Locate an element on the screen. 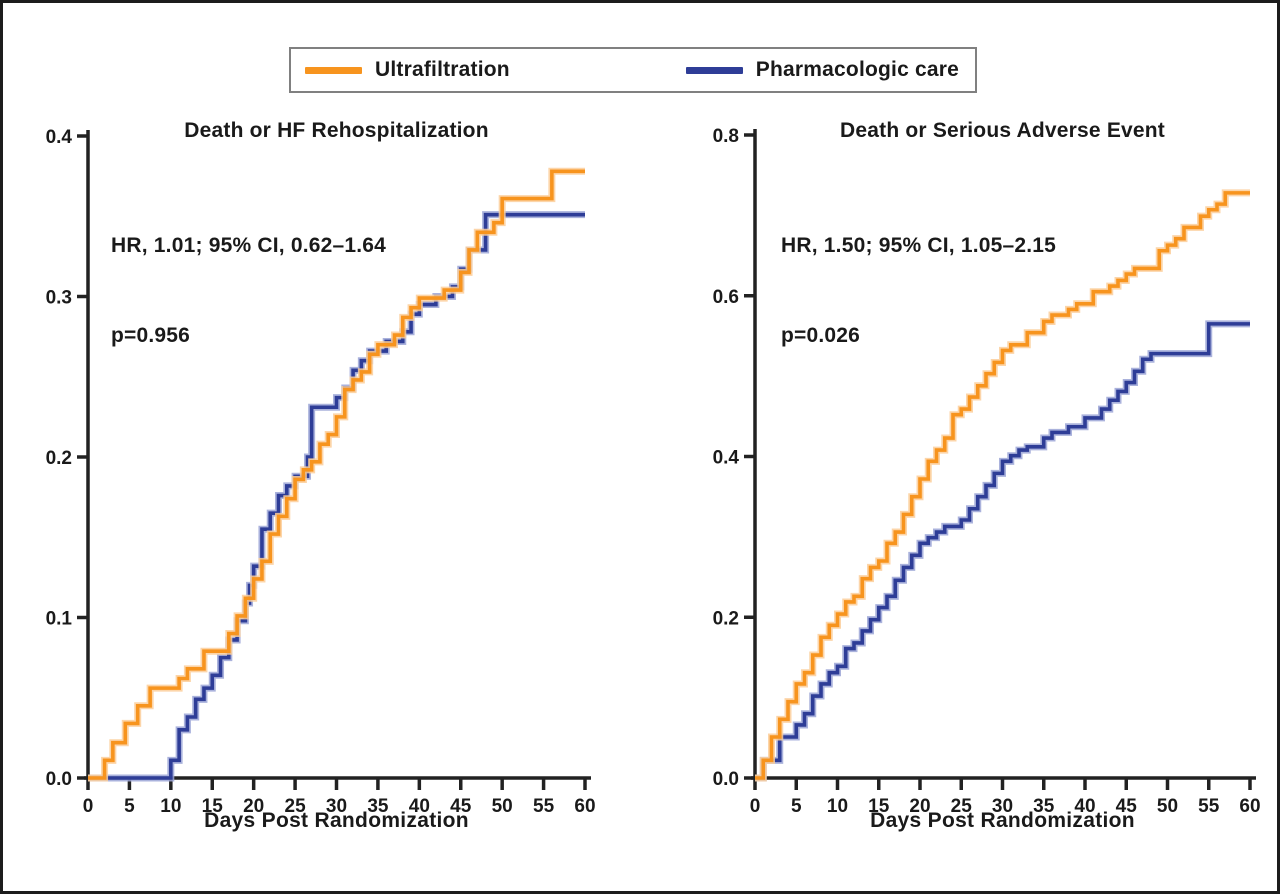 This screenshot has width=1280, height=894. right-chart-hr-ci: HR, 1.50; 95% CI, 1.05–2.15 is located at coordinates (919, 245).